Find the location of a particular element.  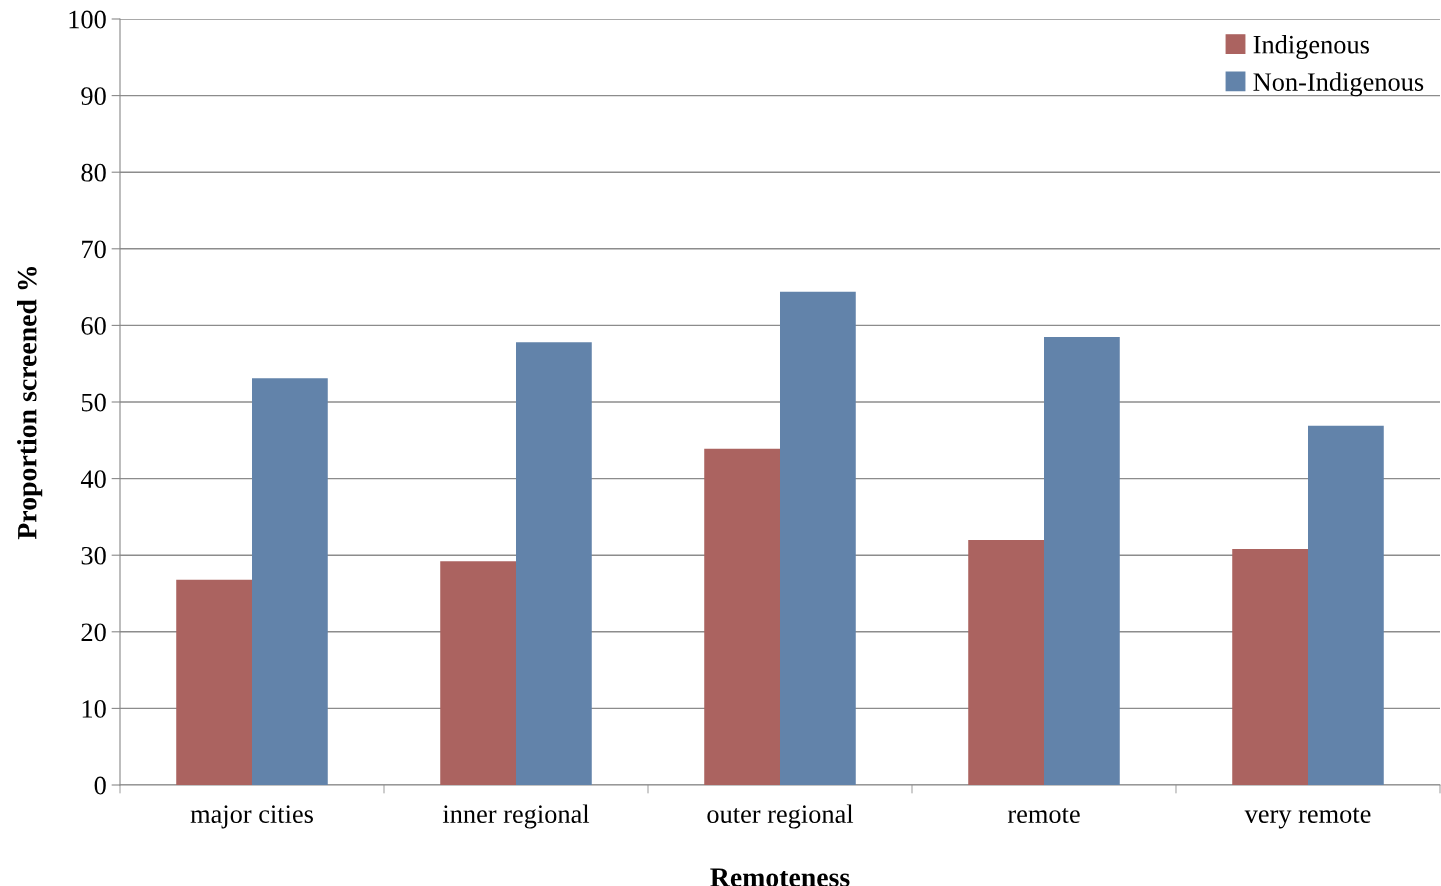

x-tick-label: very remote is located at coordinates (1307, 818).